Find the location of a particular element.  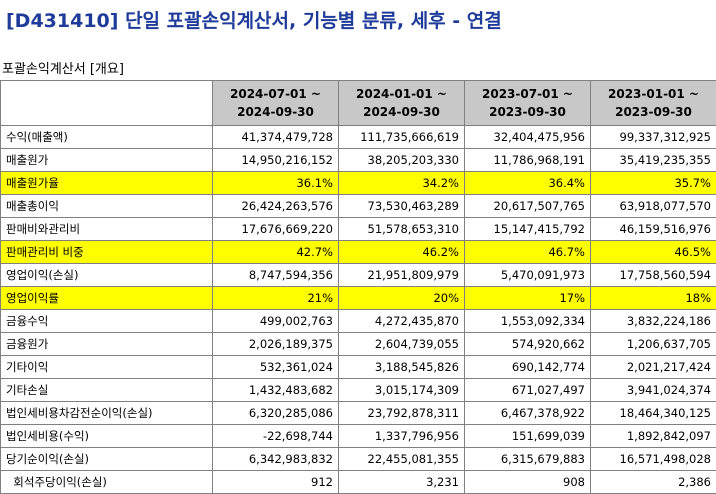

table-cell: 6,342,983,832 is located at coordinates (276, 459).